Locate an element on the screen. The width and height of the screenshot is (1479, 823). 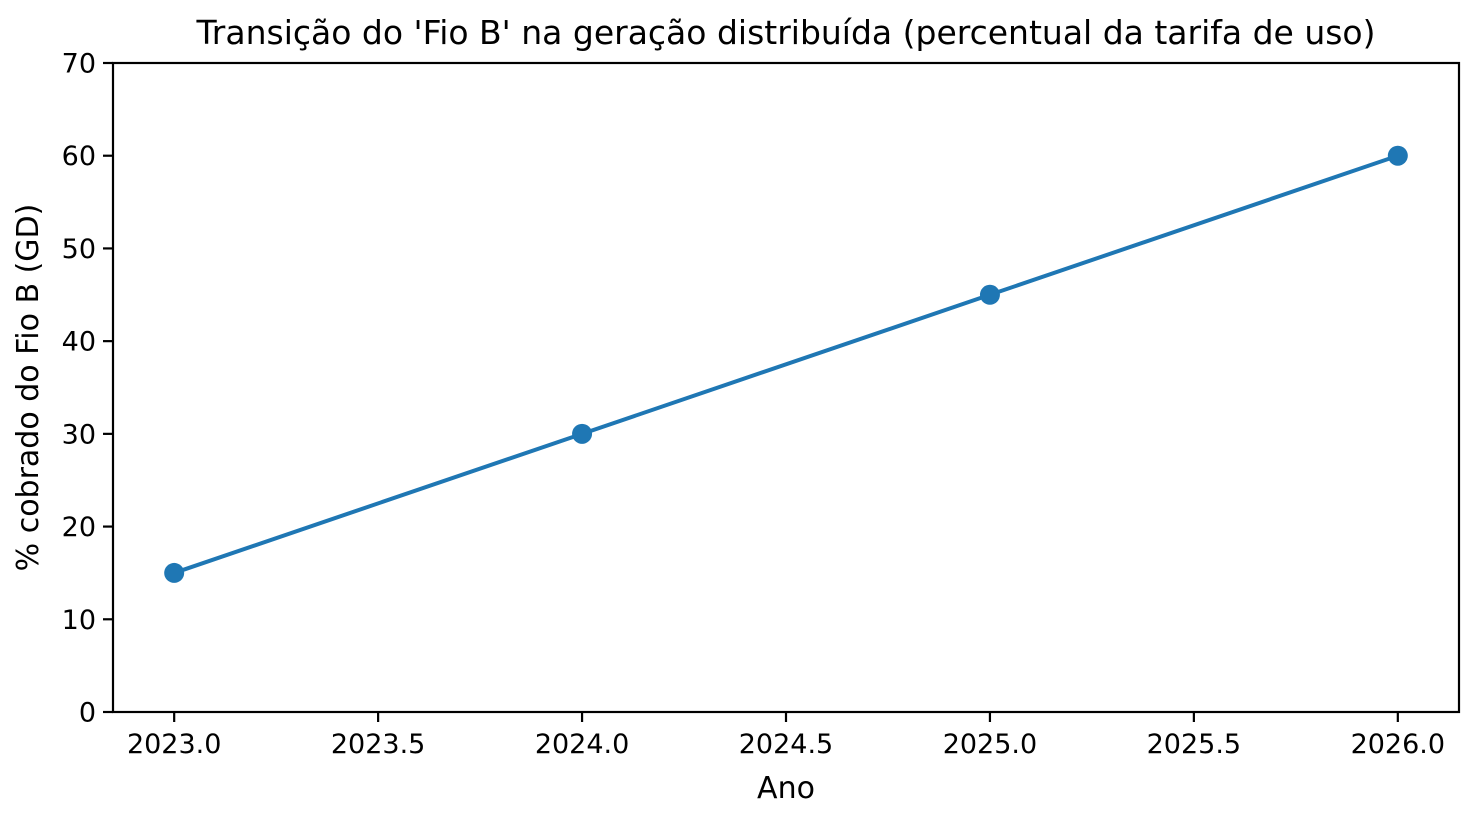
y-tick-label: 50 is located at coordinates (79, 249).